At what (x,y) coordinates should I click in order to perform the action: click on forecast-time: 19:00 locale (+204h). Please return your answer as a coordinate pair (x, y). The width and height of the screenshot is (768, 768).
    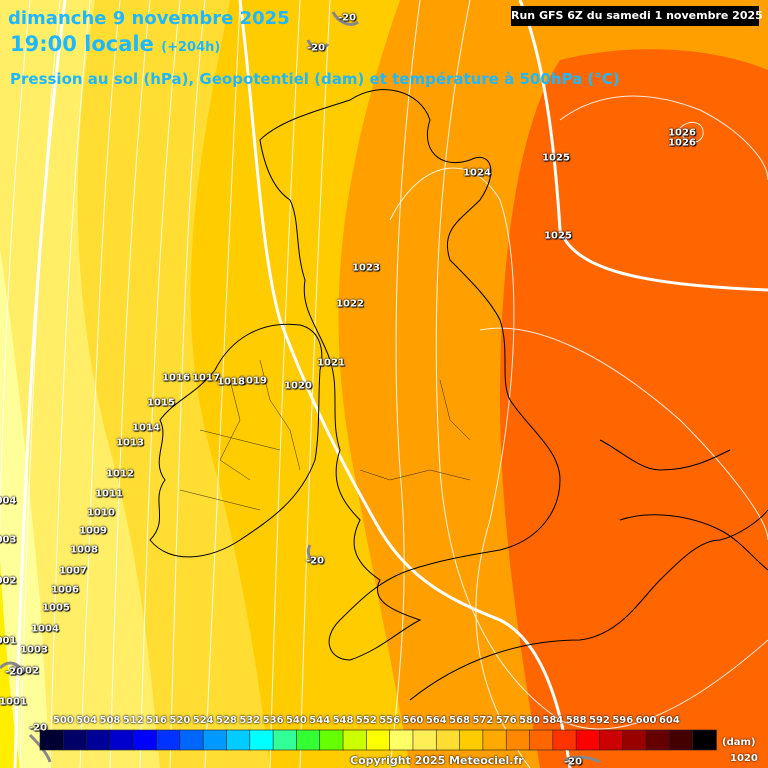
    Looking at the image, I should click on (115, 44).